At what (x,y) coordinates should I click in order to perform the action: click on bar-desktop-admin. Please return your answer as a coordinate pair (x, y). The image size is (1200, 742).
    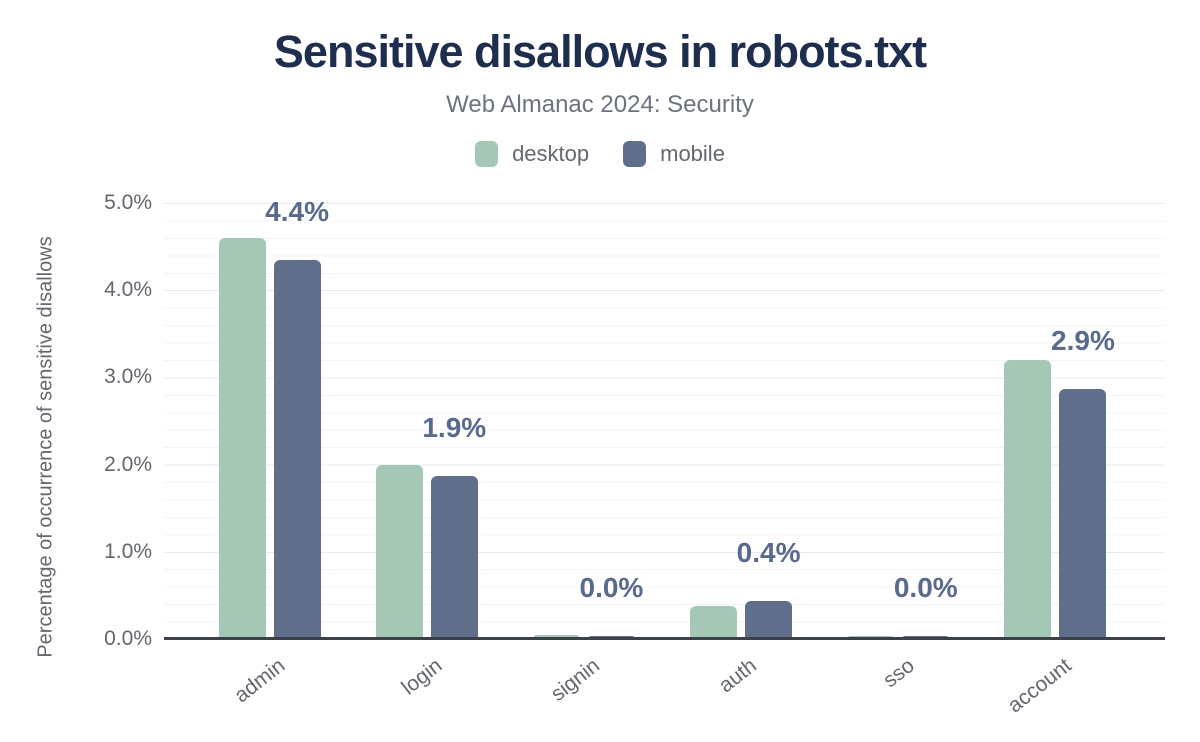
    Looking at the image, I should click on (242, 438).